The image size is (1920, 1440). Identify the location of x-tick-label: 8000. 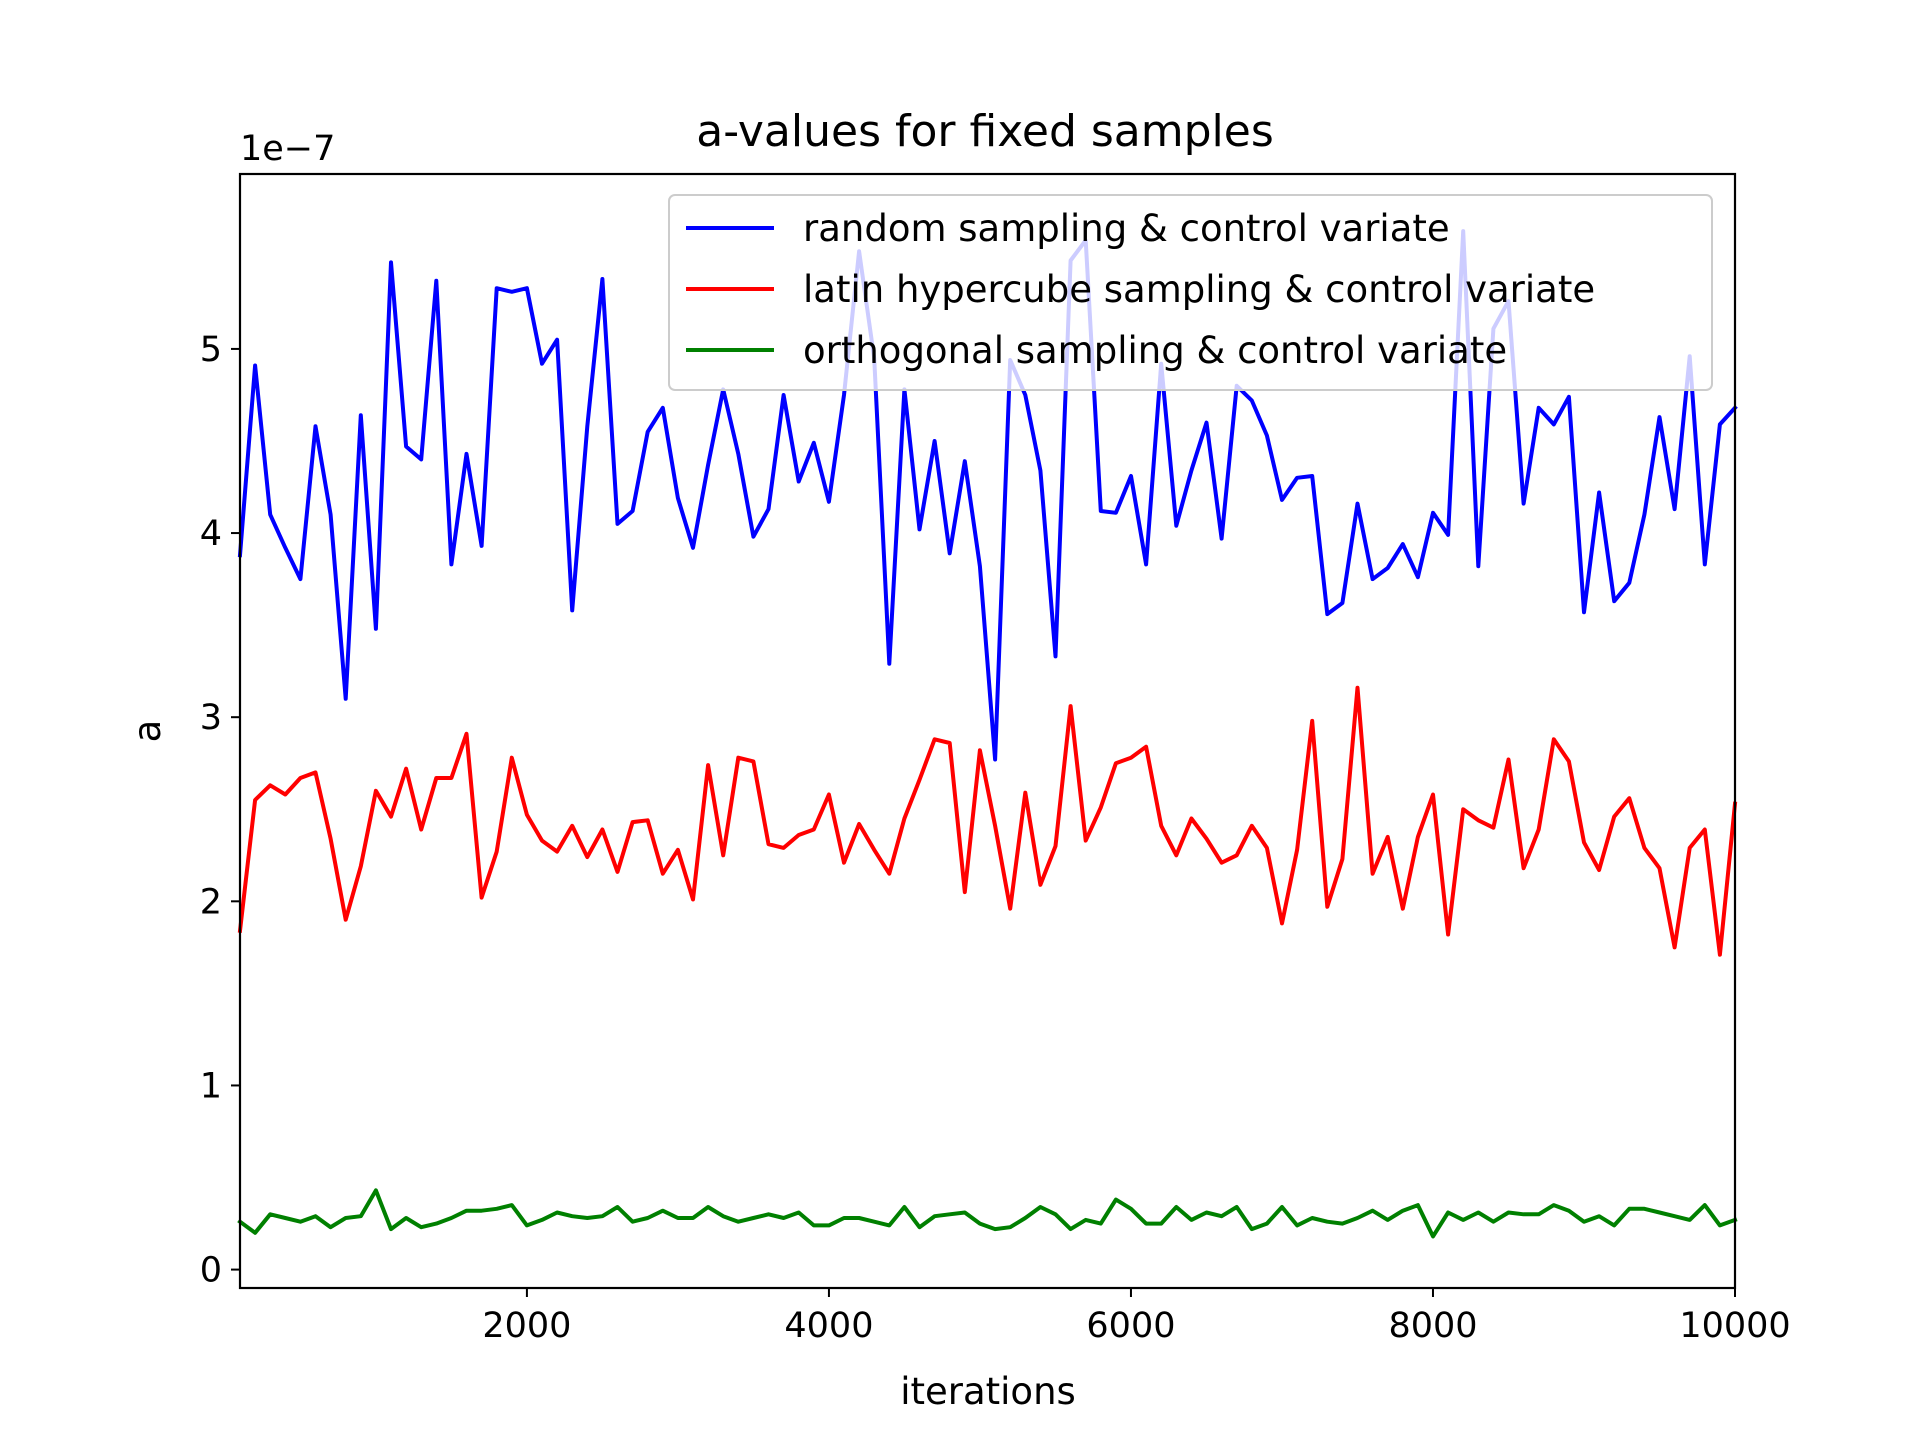
(1432, 1326).